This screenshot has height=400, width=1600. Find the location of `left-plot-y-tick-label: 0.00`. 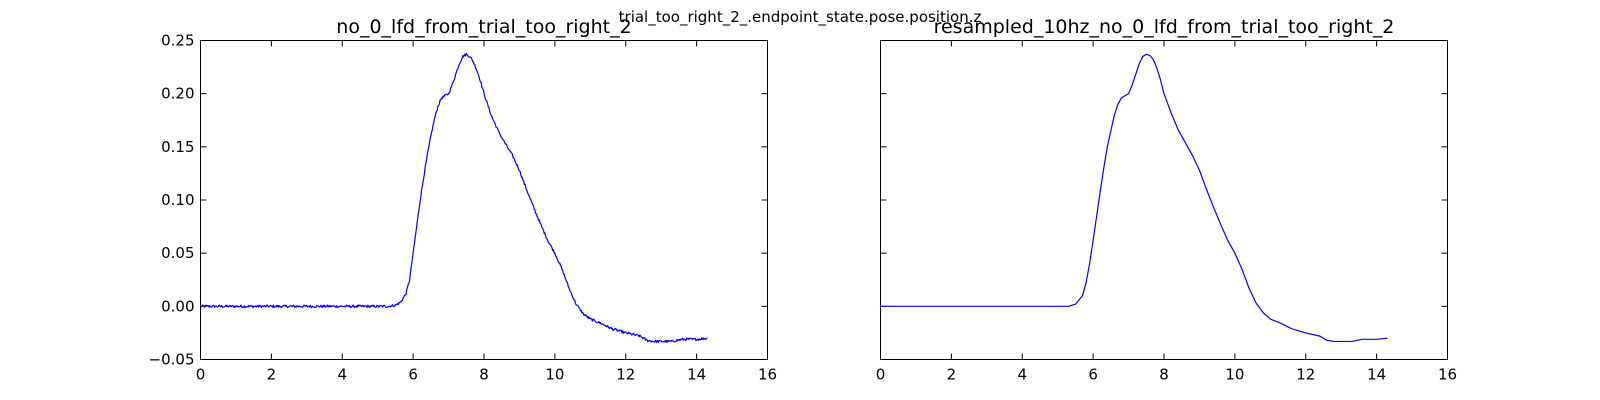

left-plot-y-tick-label: 0.00 is located at coordinates (177, 306).